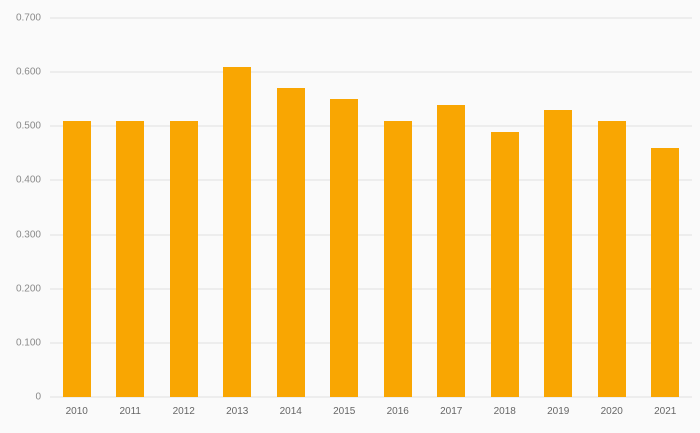  What do you see at coordinates (28, 72) in the screenshot?
I see `y-tick-label: 0.600` at bounding box center [28, 72].